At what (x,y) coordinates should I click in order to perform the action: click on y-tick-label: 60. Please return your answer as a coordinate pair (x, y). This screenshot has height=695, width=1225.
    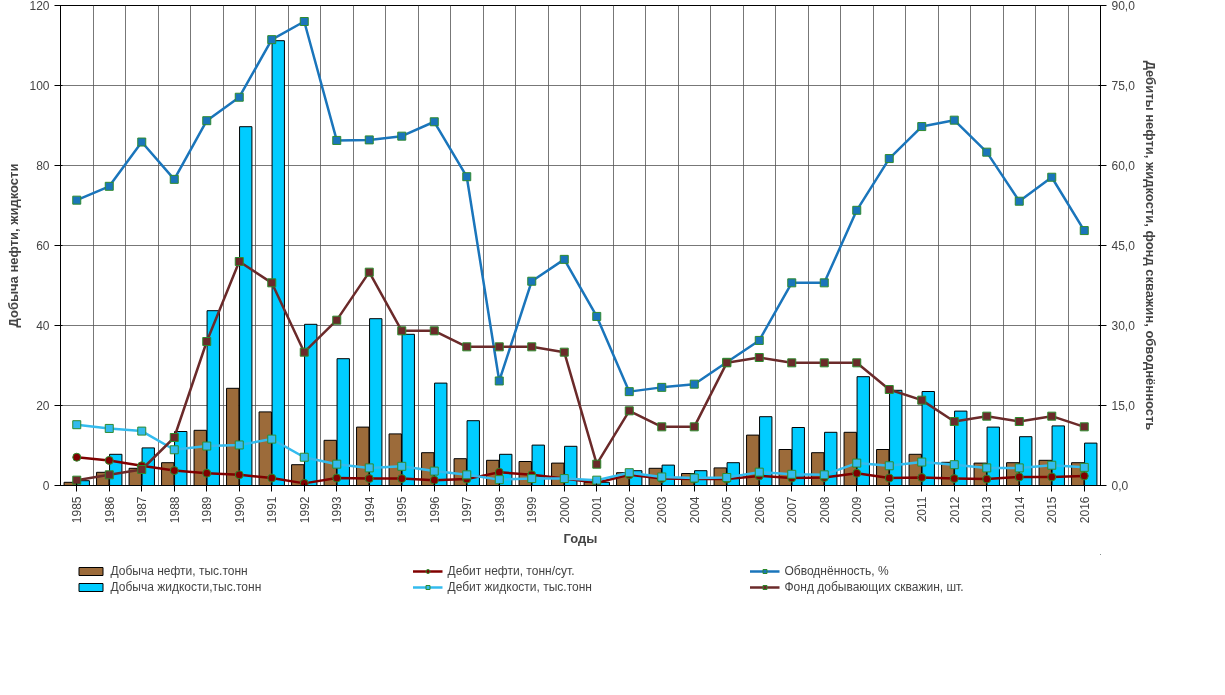
    Looking at the image, I should click on (43, 246).